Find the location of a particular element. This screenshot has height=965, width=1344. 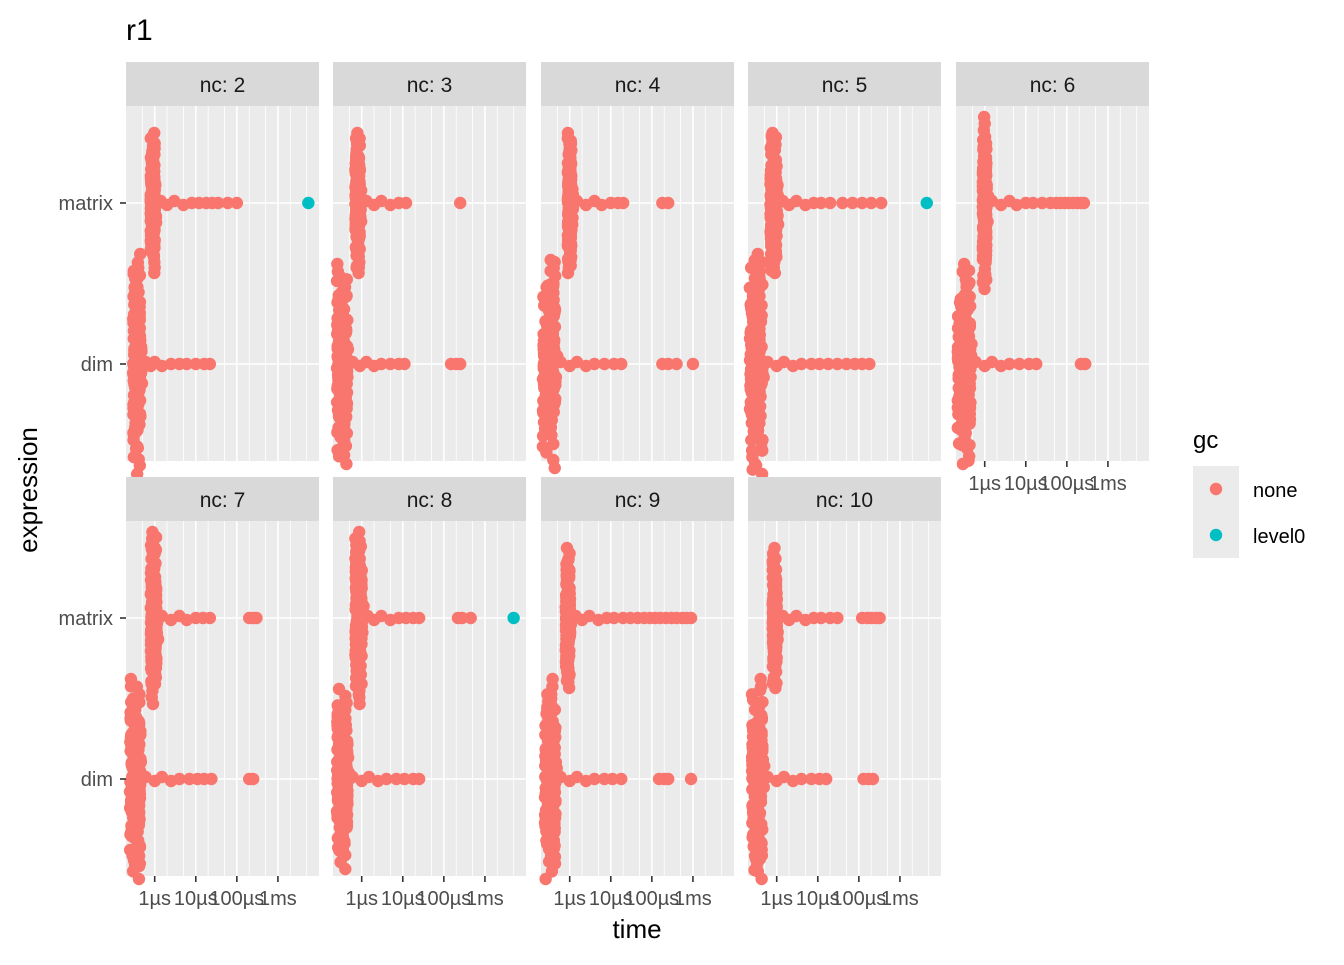

facet-strip-label: nc: 9 is located at coordinates (638, 500).